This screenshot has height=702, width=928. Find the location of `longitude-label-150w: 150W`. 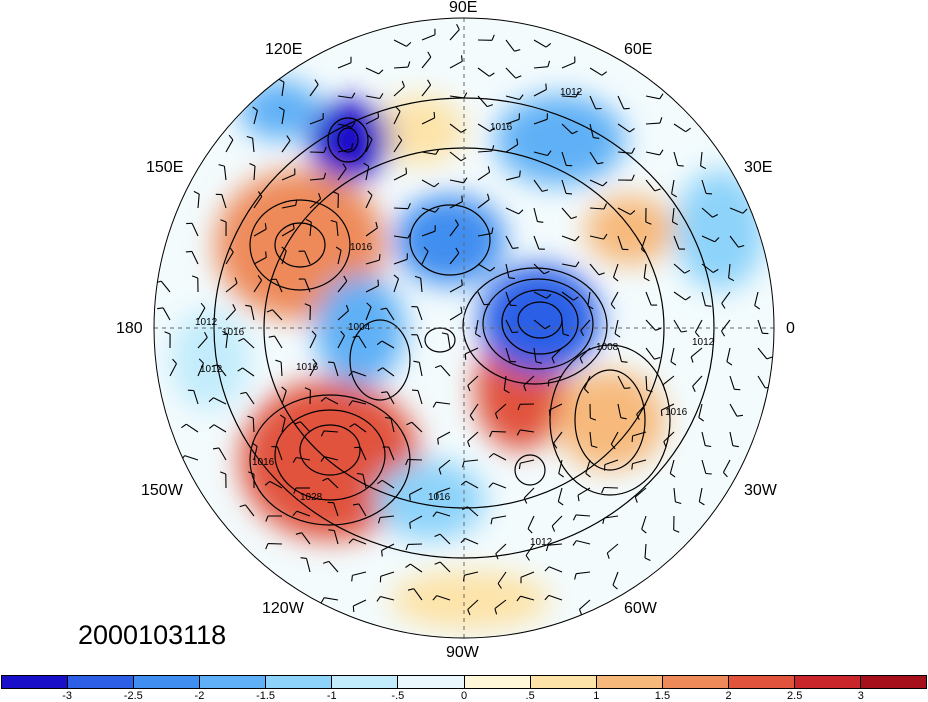

longitude-label-150w: 150W is located at coordinates (162, 490).